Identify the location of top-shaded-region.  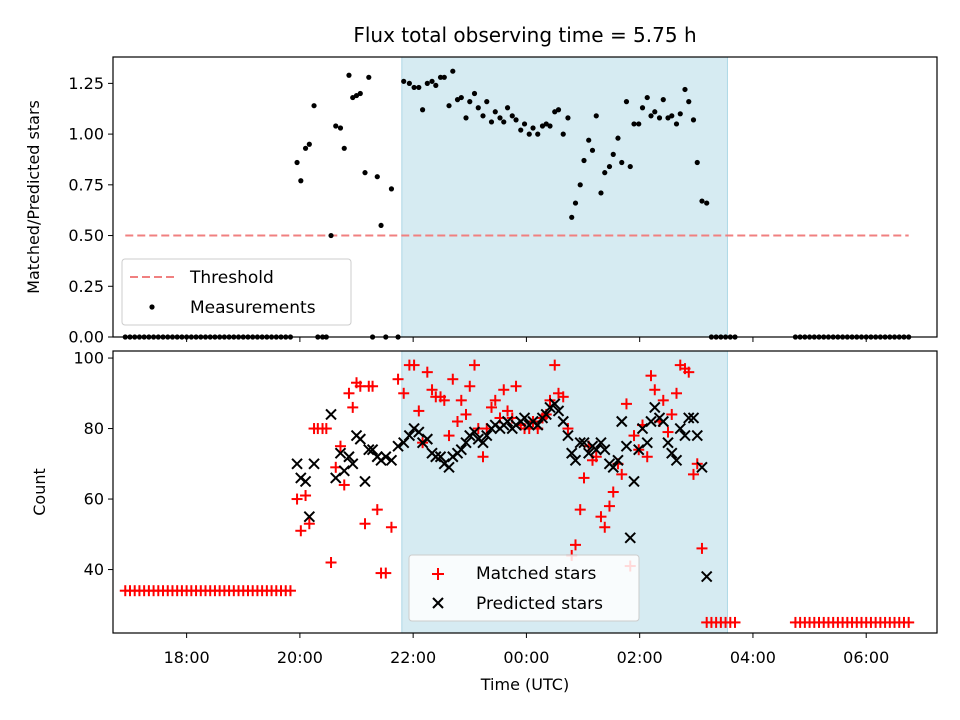
(564, 197).